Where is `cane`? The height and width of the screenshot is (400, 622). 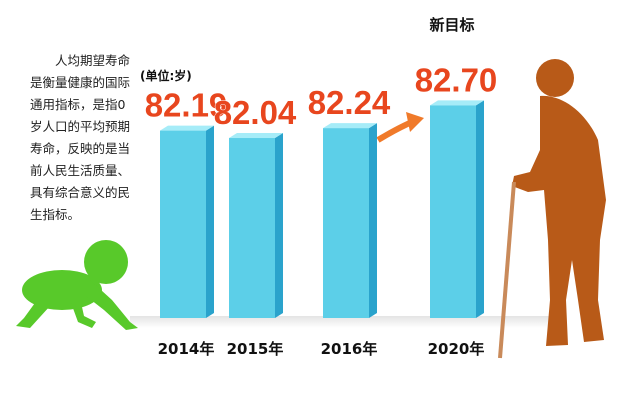 cane is located at coordinates (507, 270).